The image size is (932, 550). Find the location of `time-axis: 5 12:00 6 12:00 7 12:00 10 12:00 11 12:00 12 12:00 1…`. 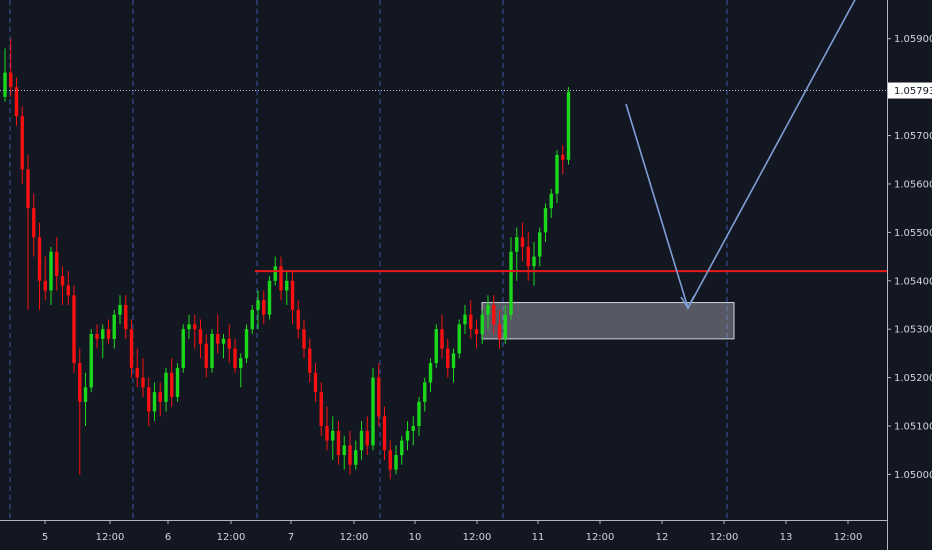

time-axis: 5 12:00 6 12:00 7 12:00 10 12:00 11 12:00 12 12:00 1… is located at coordinates (443, 535).